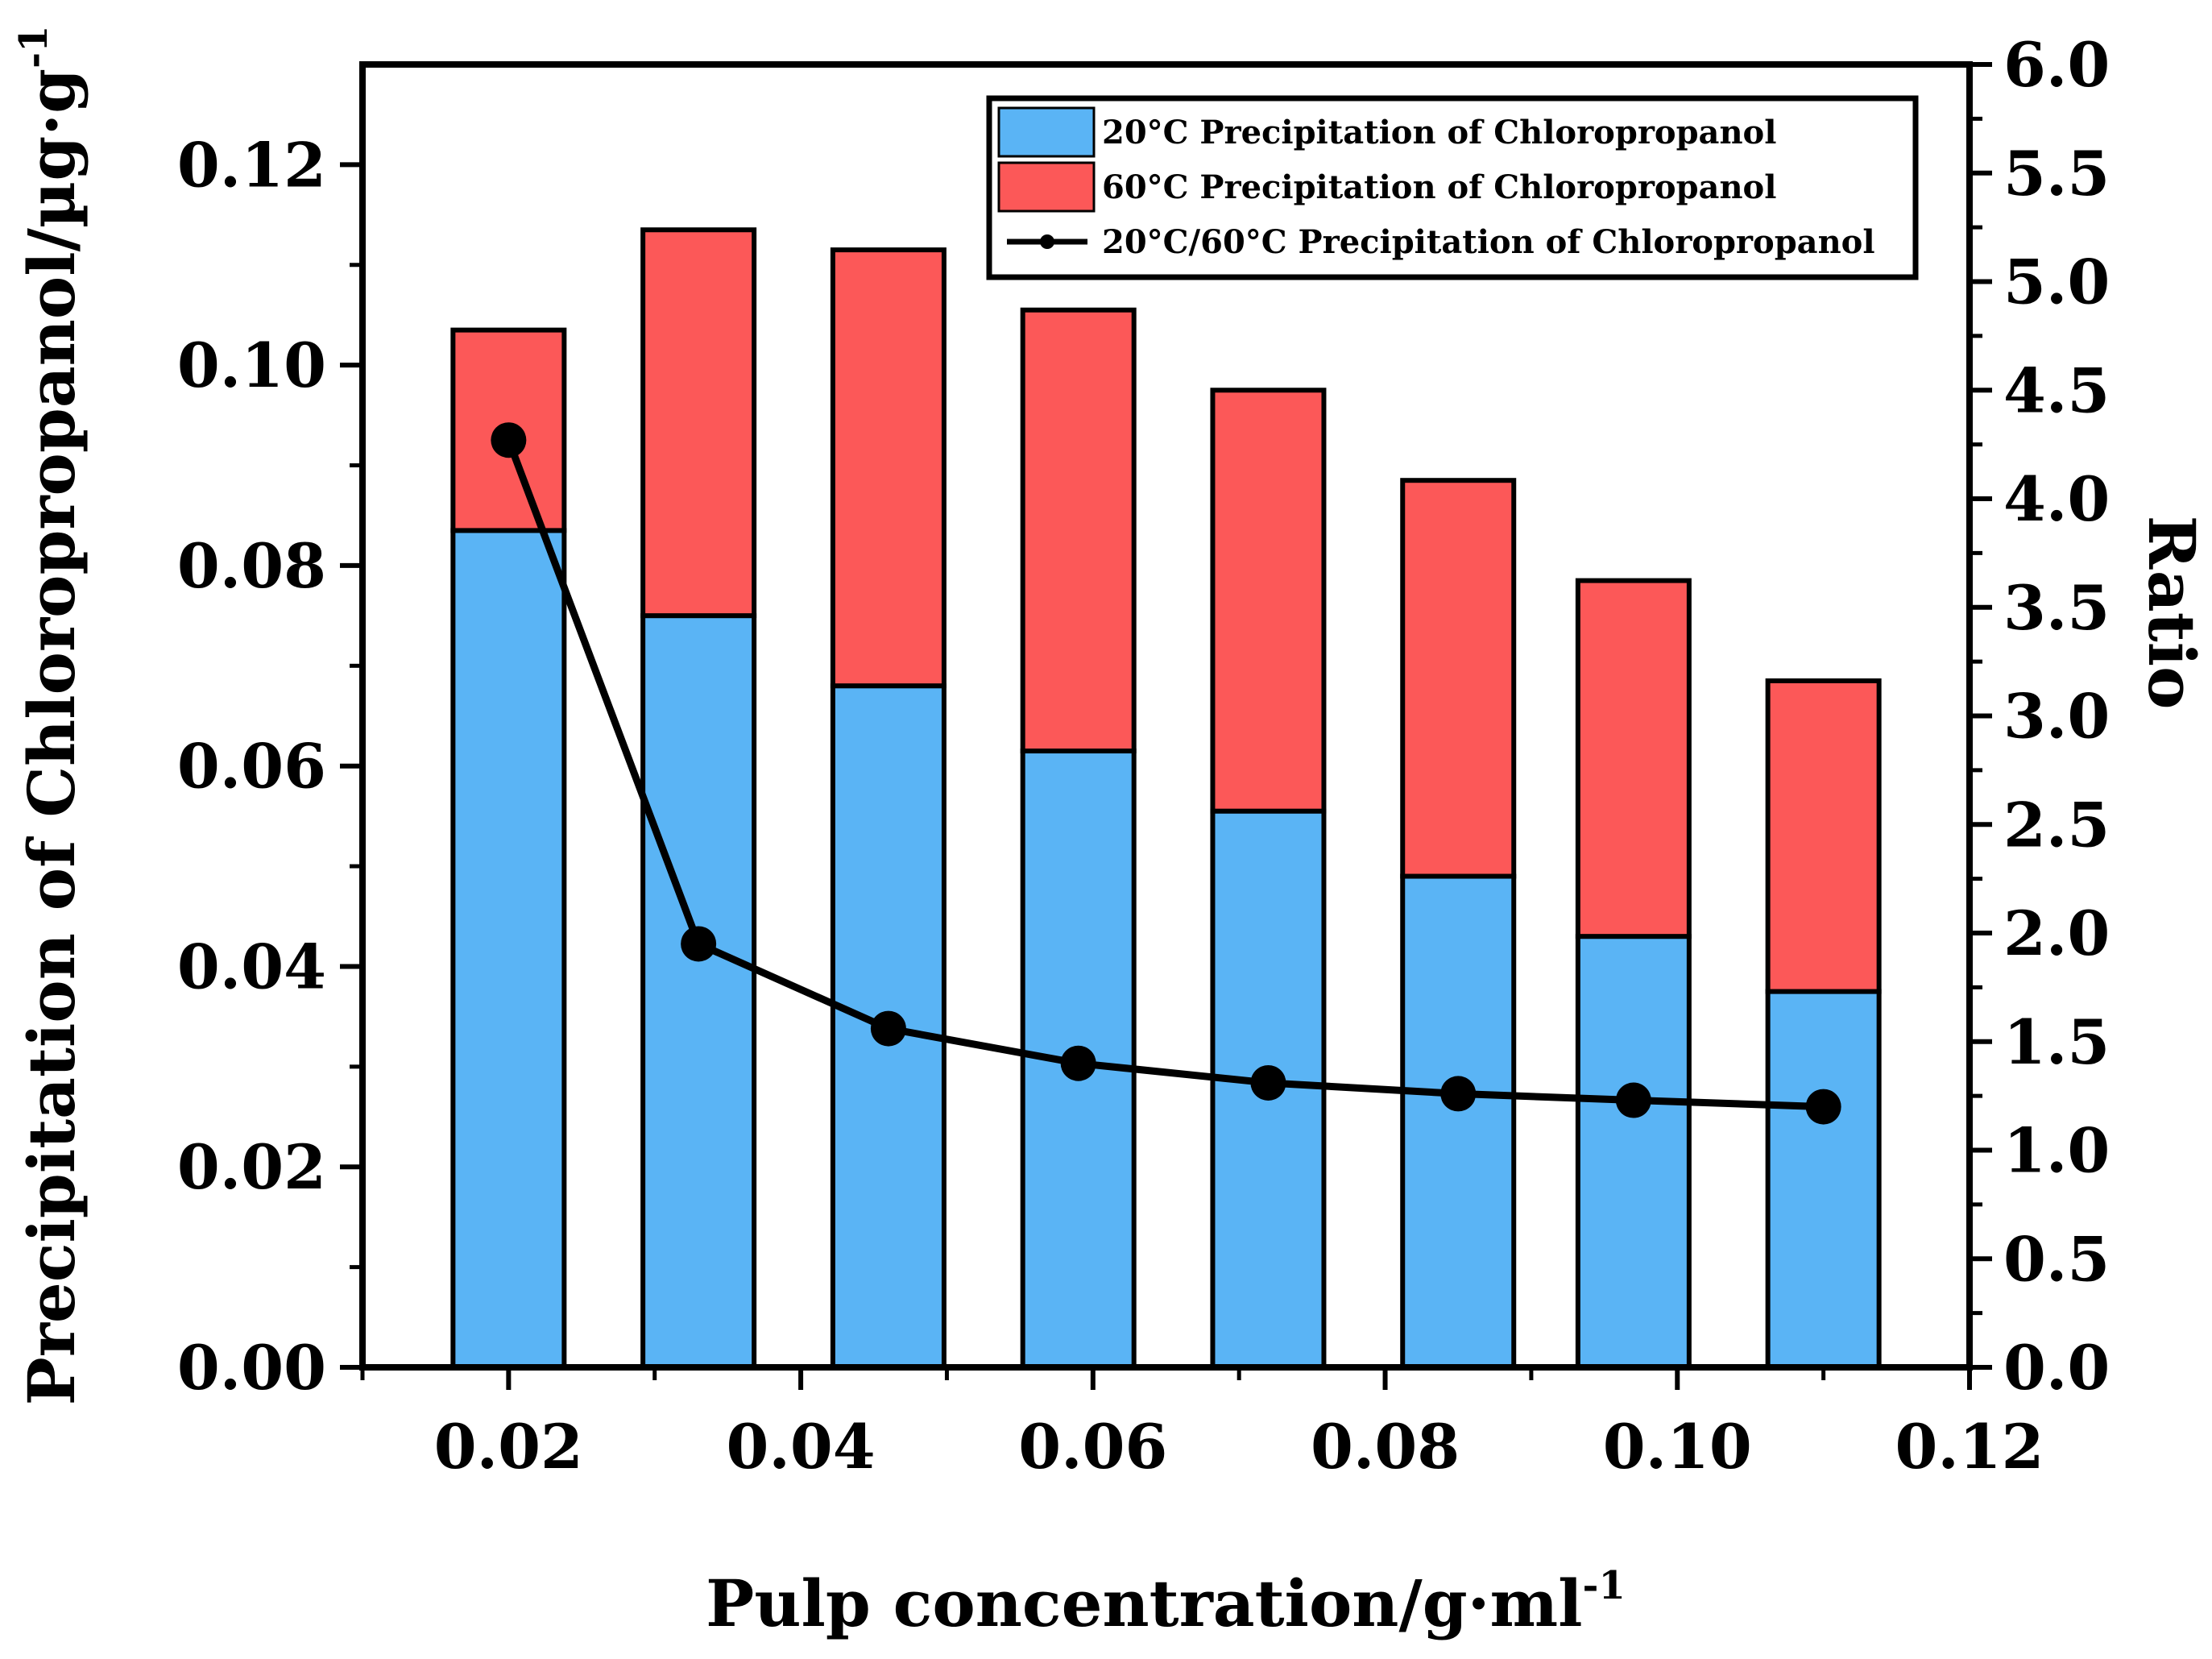 This screenshot has height=1659, width=2212. Describe the element at coordinates (2056, 65) in the screenshot. I see `y2-tick-label: 6.0` at that location.